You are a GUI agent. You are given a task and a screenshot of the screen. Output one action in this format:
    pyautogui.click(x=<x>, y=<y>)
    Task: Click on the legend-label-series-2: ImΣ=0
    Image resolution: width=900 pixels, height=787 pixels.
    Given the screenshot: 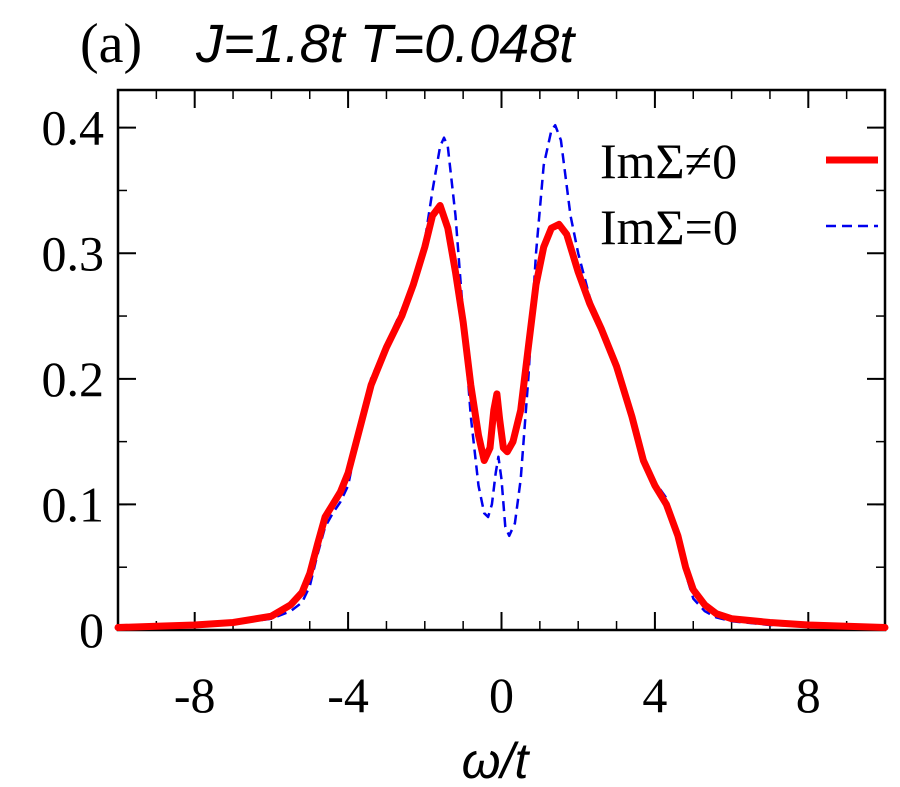 What is the action you would take?
    pyautogui.click(x=669, y=227)
    